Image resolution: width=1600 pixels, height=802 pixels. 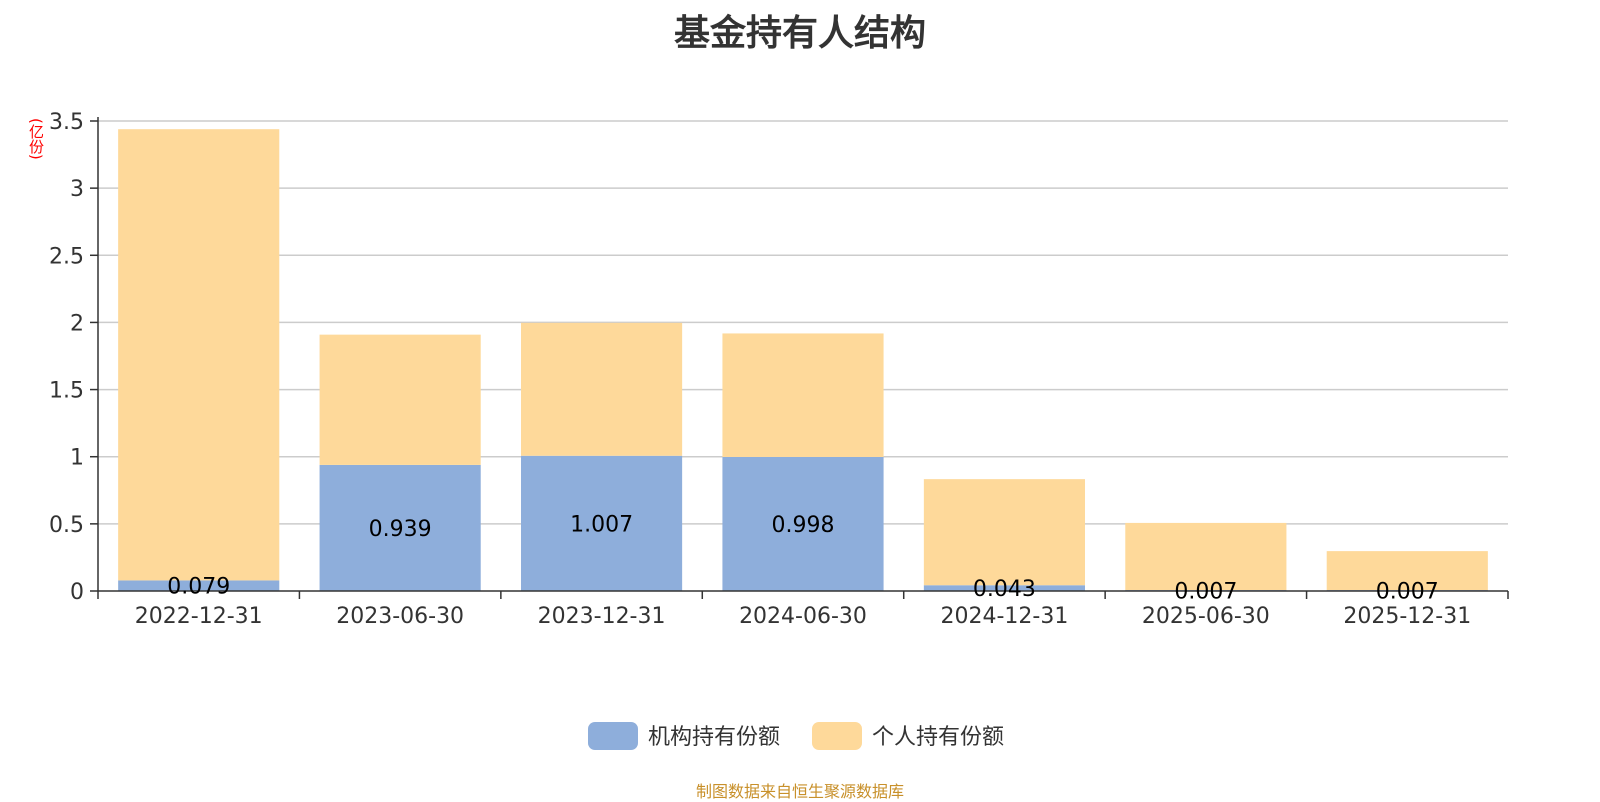 I want to click on y-tick-label: 2, so click(x=77, y=323).